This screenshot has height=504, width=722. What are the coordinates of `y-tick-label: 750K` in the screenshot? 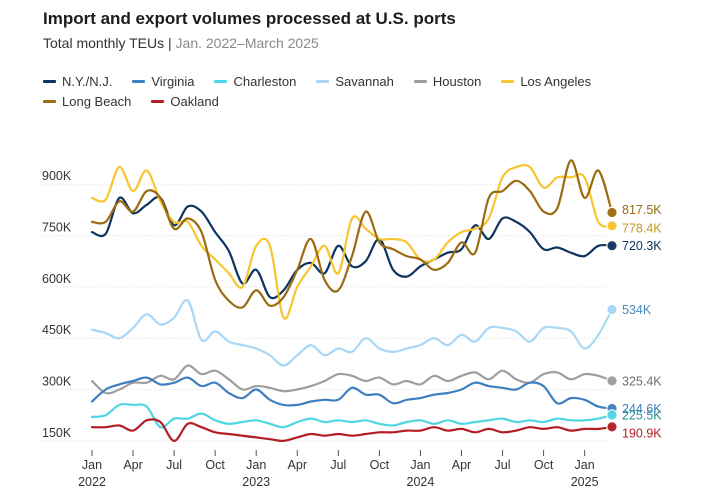 It's located at (57, 228).